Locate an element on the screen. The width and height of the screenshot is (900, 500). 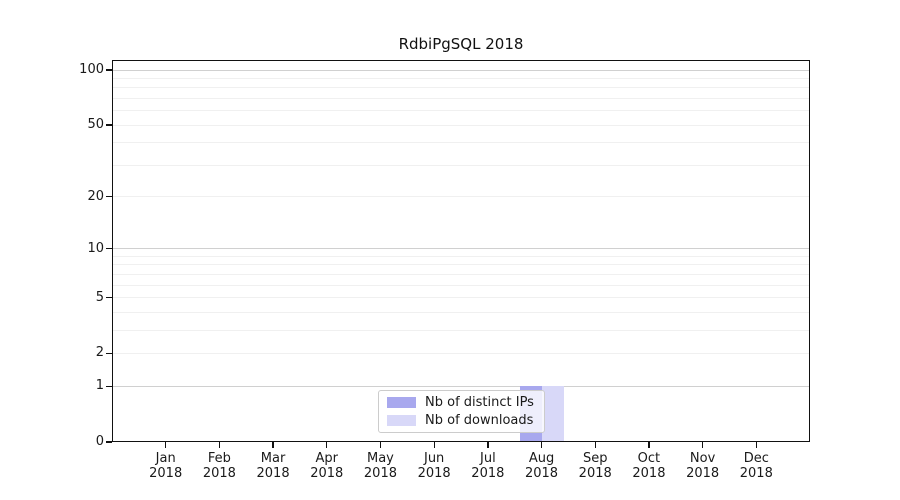
y-tick-label: 5 is located at coordinates (99, 297).